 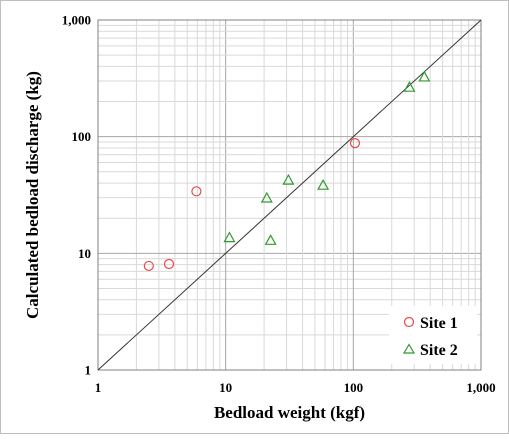 I want to click on legend-label-site-2: Site 2, so click(x=439, y=350).